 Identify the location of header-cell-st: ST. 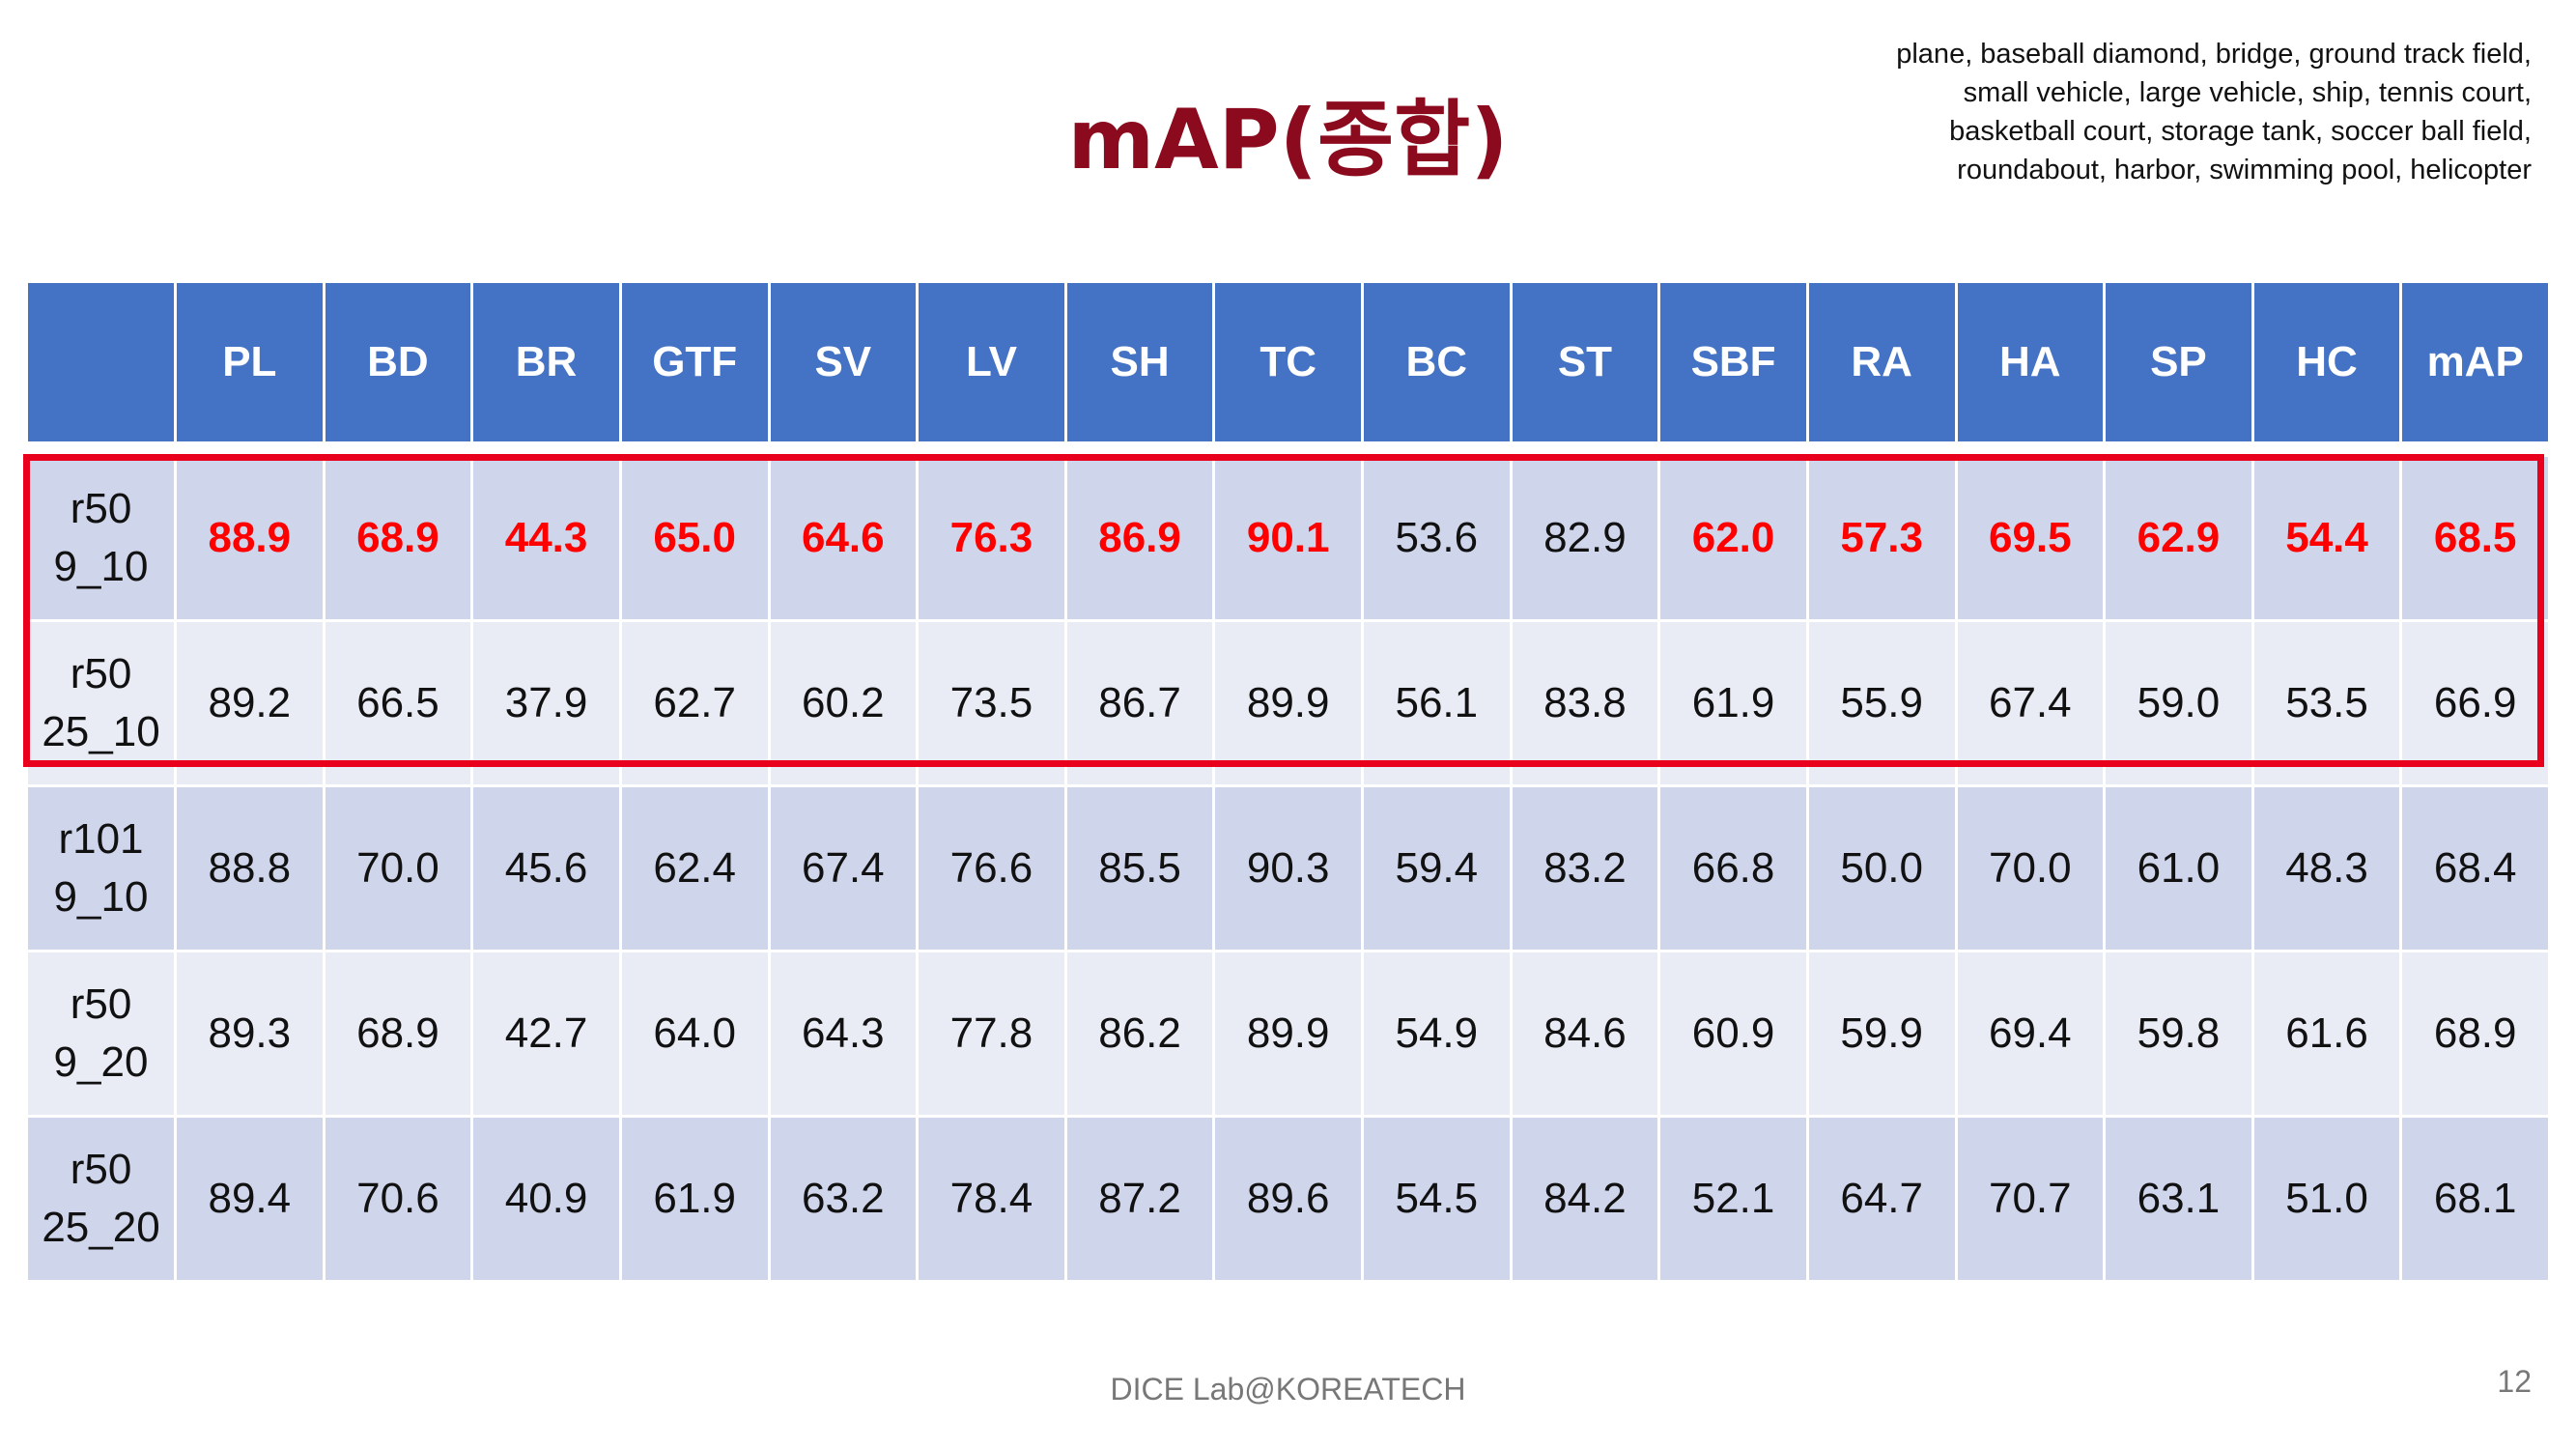
(1585, 362).